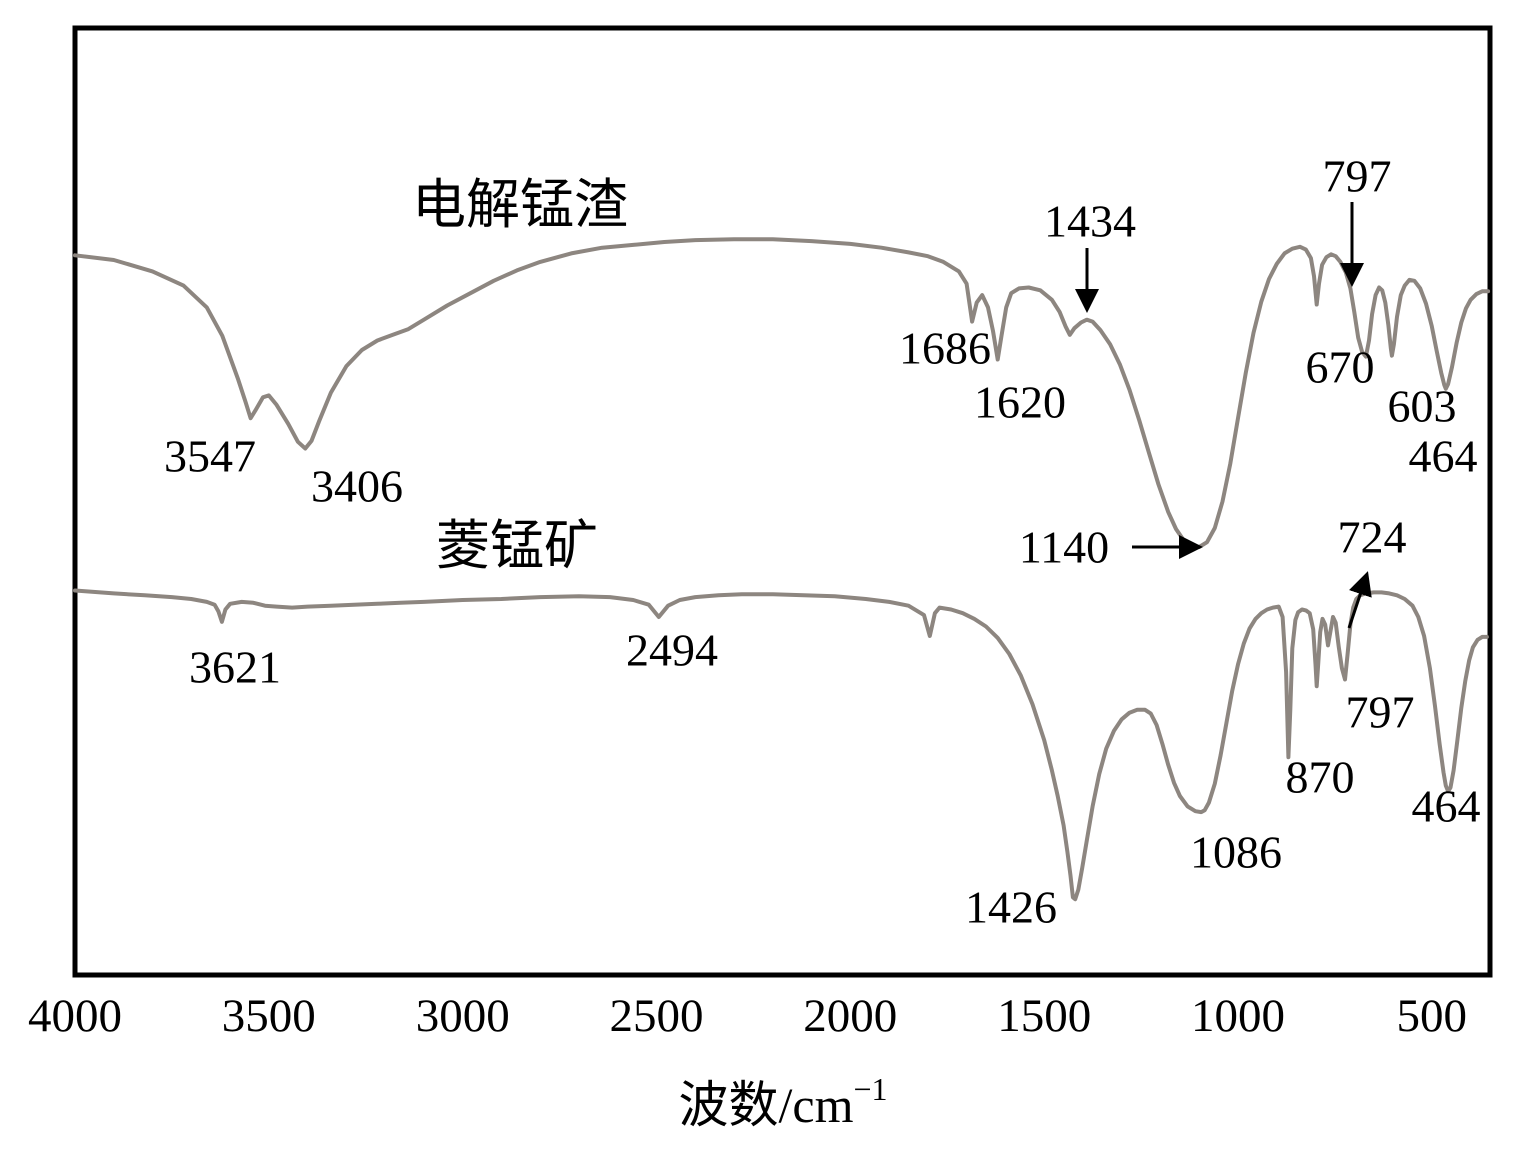 This screenshot has width=1514, height=1173. I want to click on peak-label-1426: 1426, so click(1011, 907).